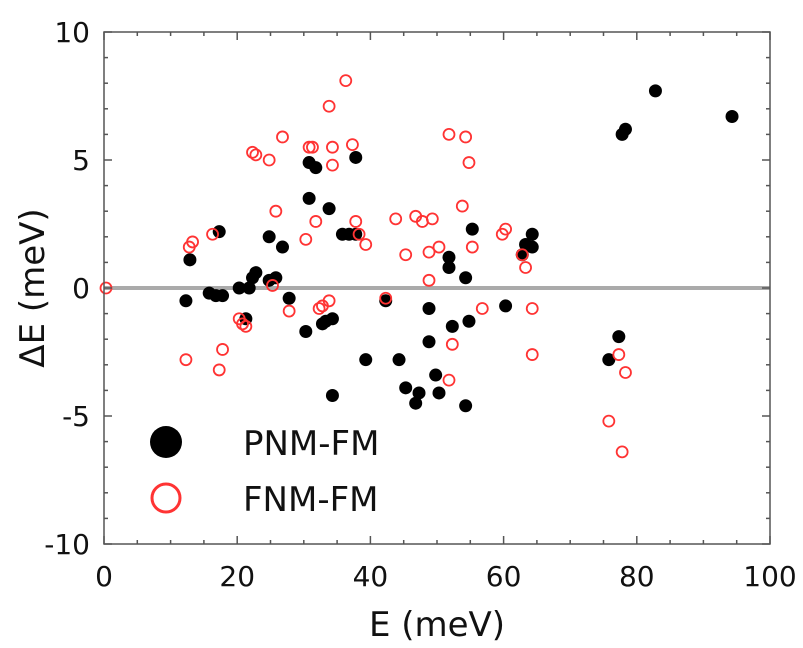 This screenshot has height=648, width=803. Describe the element at coordinates (81, 288) in the screenshot. I see `y-tick-label: 0` at that location.